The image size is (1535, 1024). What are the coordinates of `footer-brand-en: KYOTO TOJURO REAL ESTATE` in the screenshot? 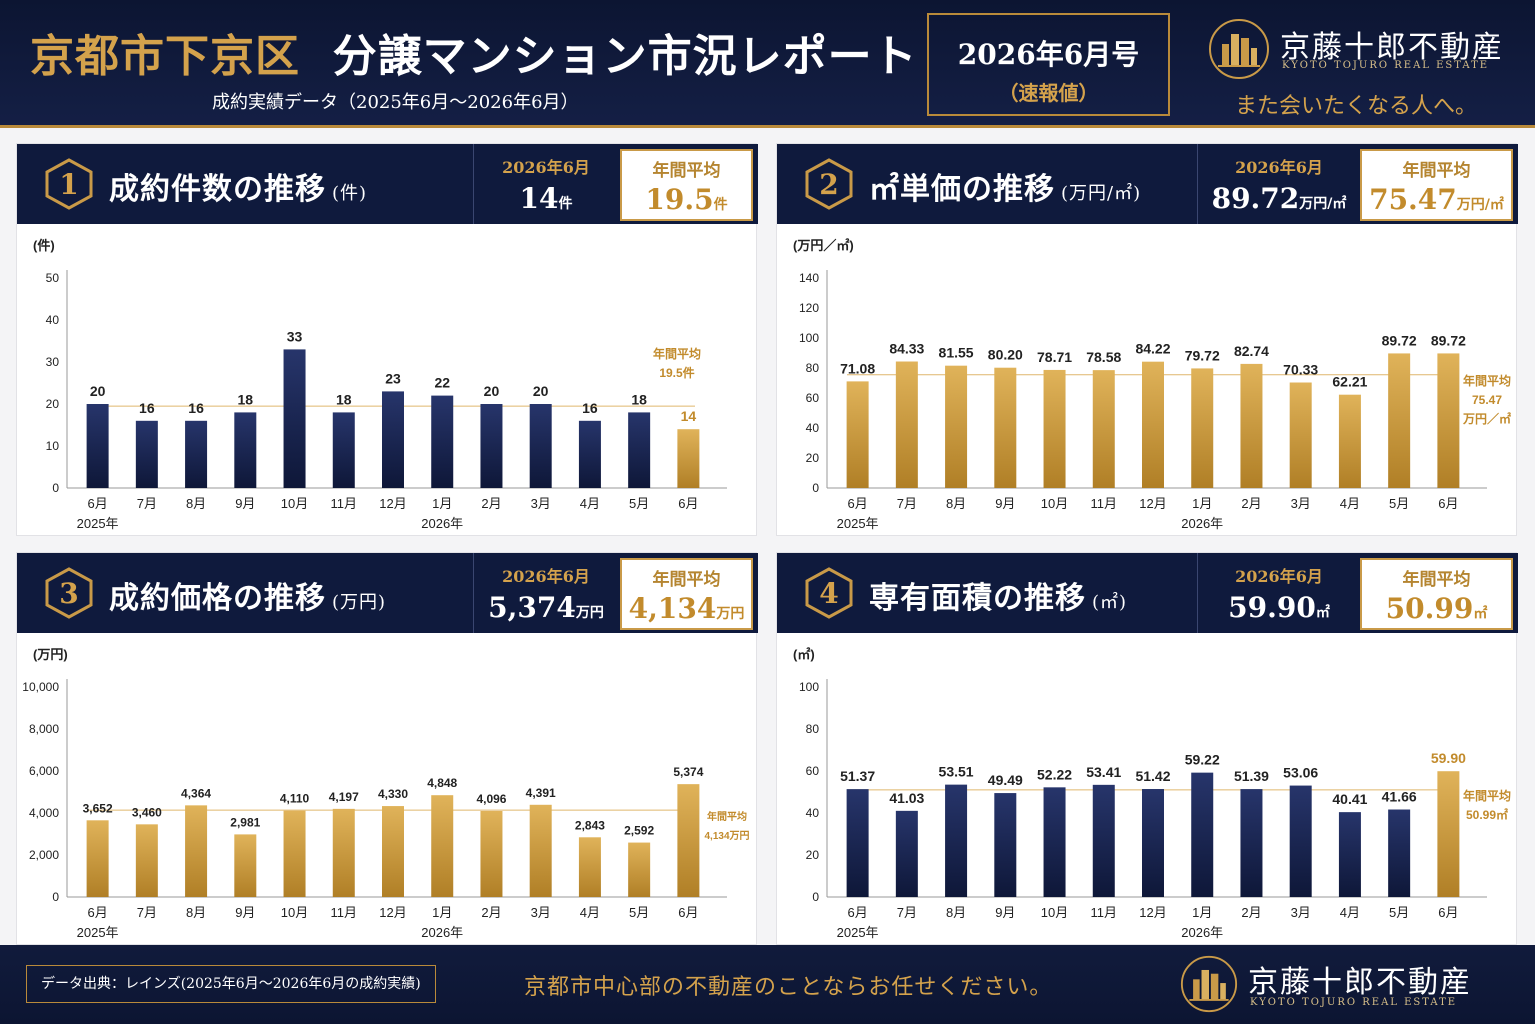 It's located at (1354, 1002).